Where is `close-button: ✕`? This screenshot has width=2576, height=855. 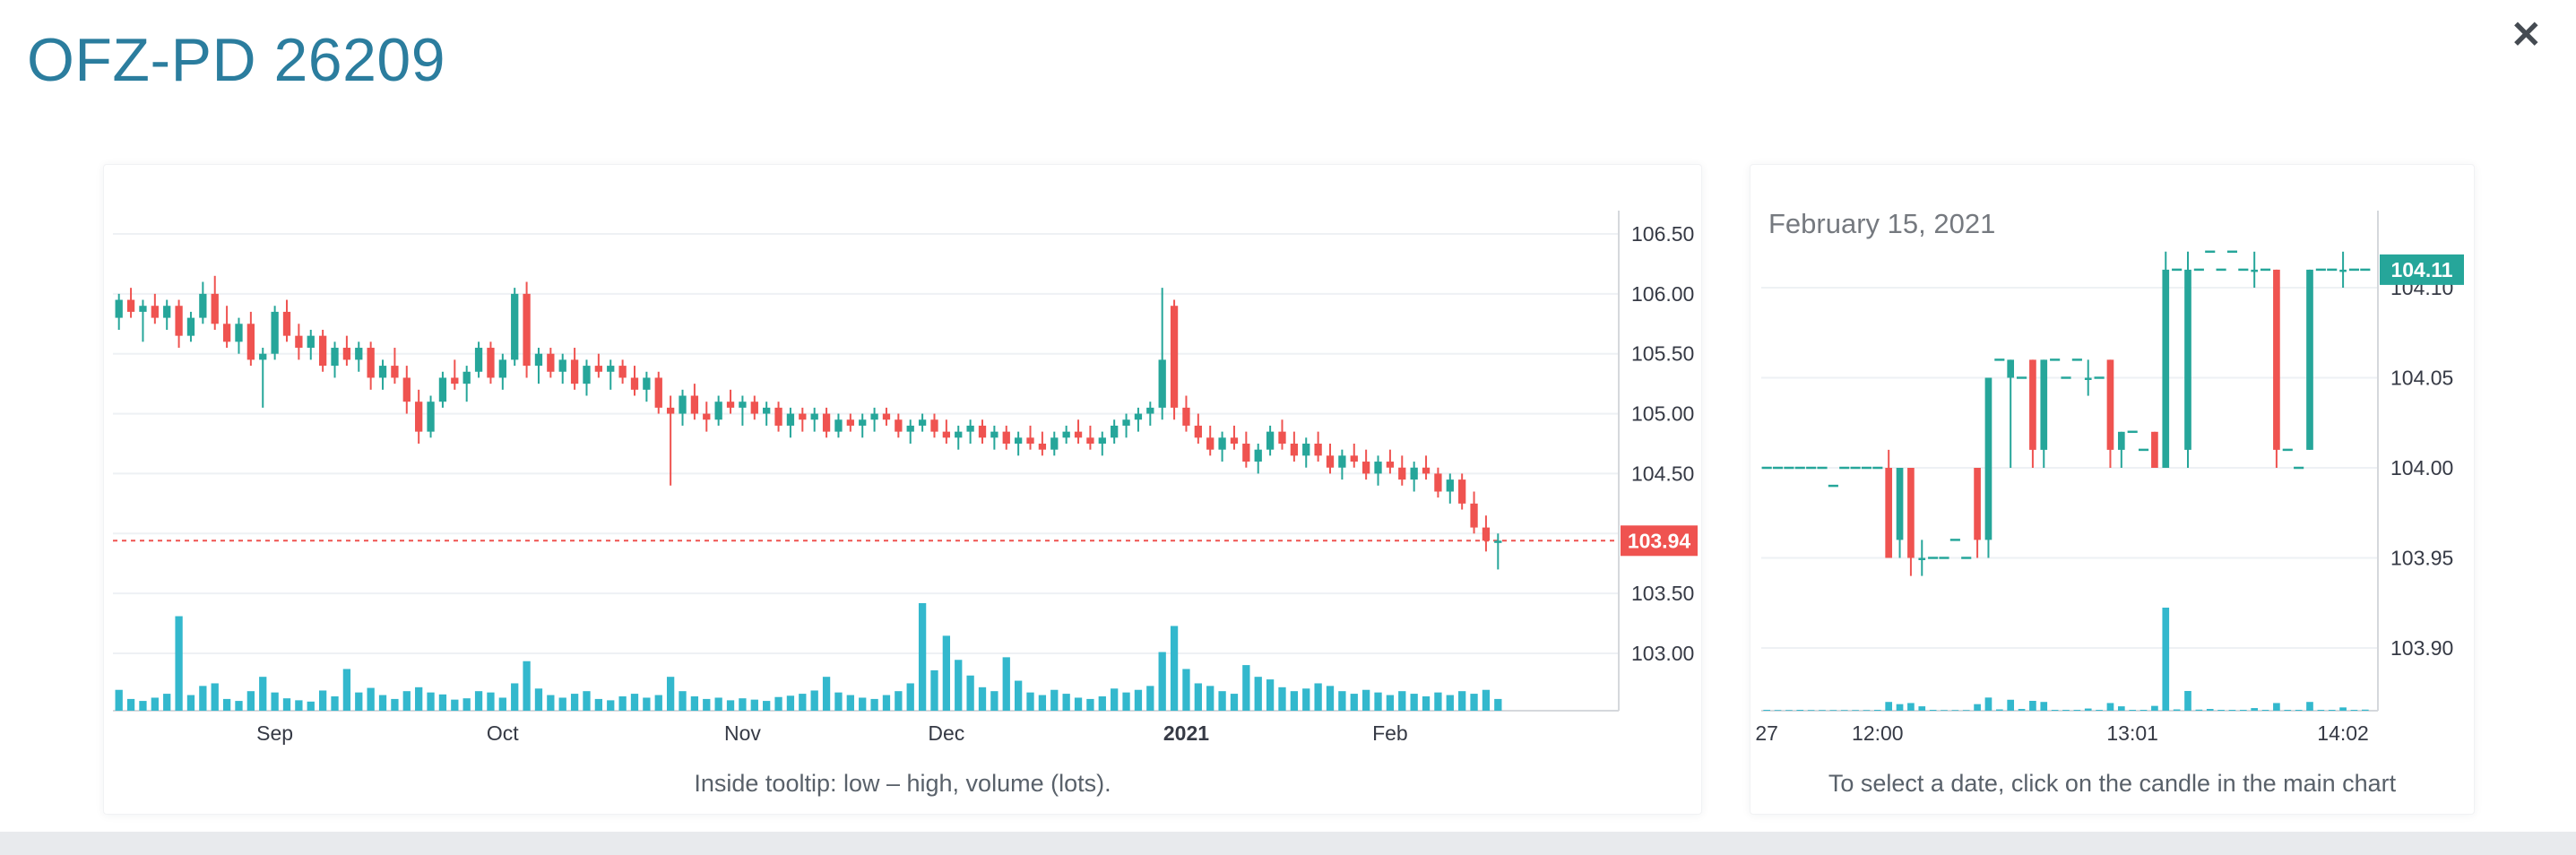
close-button: ✕ is located at coordinates (2526, 35).